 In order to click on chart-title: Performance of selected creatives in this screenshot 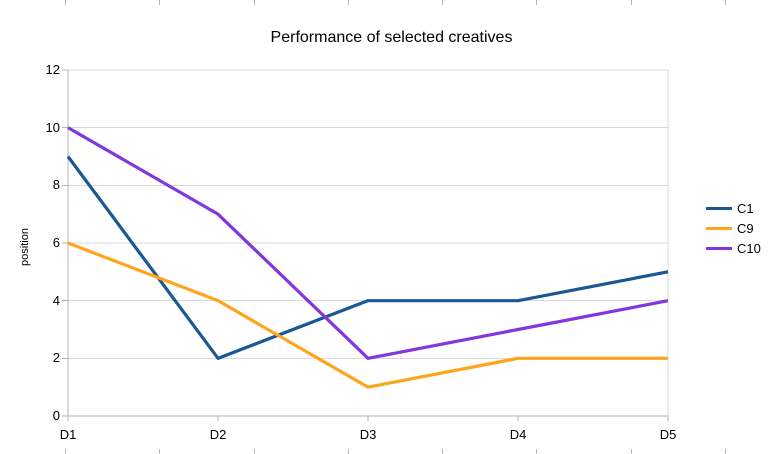, I will do `click(391, 37)`.